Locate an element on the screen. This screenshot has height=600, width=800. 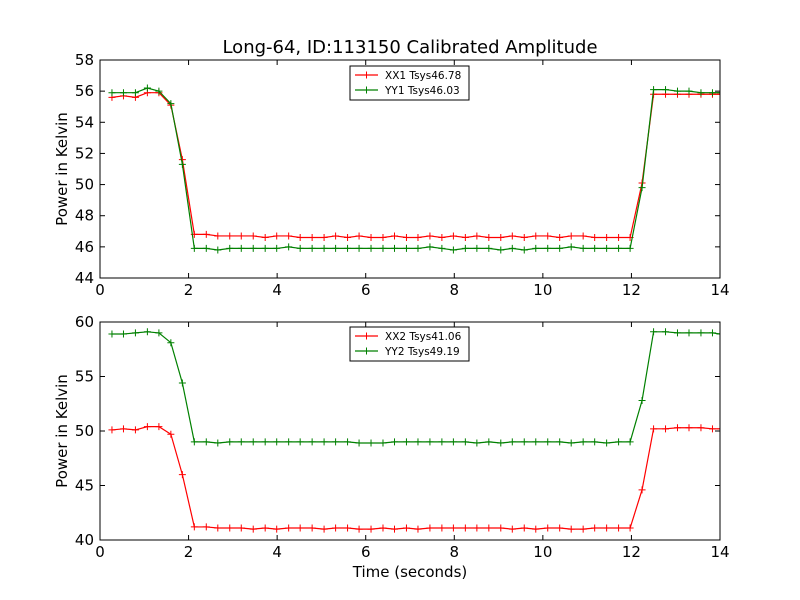
legend-label: XX2 Tsys41.06 is located at coordinates (423, 337).